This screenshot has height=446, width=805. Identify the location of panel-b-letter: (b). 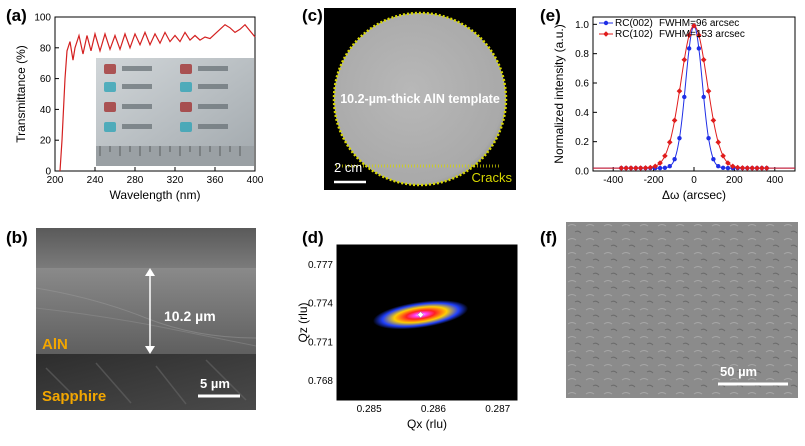
(17, 237).